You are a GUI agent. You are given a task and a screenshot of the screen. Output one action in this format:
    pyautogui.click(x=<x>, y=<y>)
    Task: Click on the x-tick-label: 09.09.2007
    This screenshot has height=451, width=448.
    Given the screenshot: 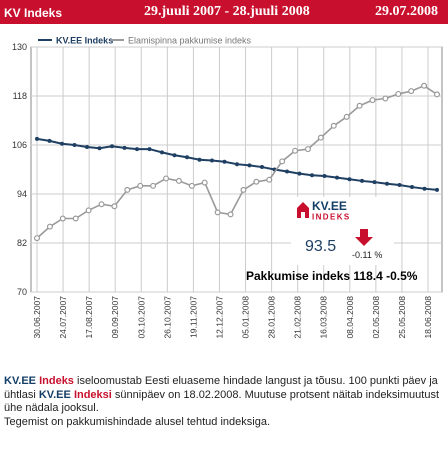 What is the action you would take?
    pyautogui.click(x=115, y=317)
    